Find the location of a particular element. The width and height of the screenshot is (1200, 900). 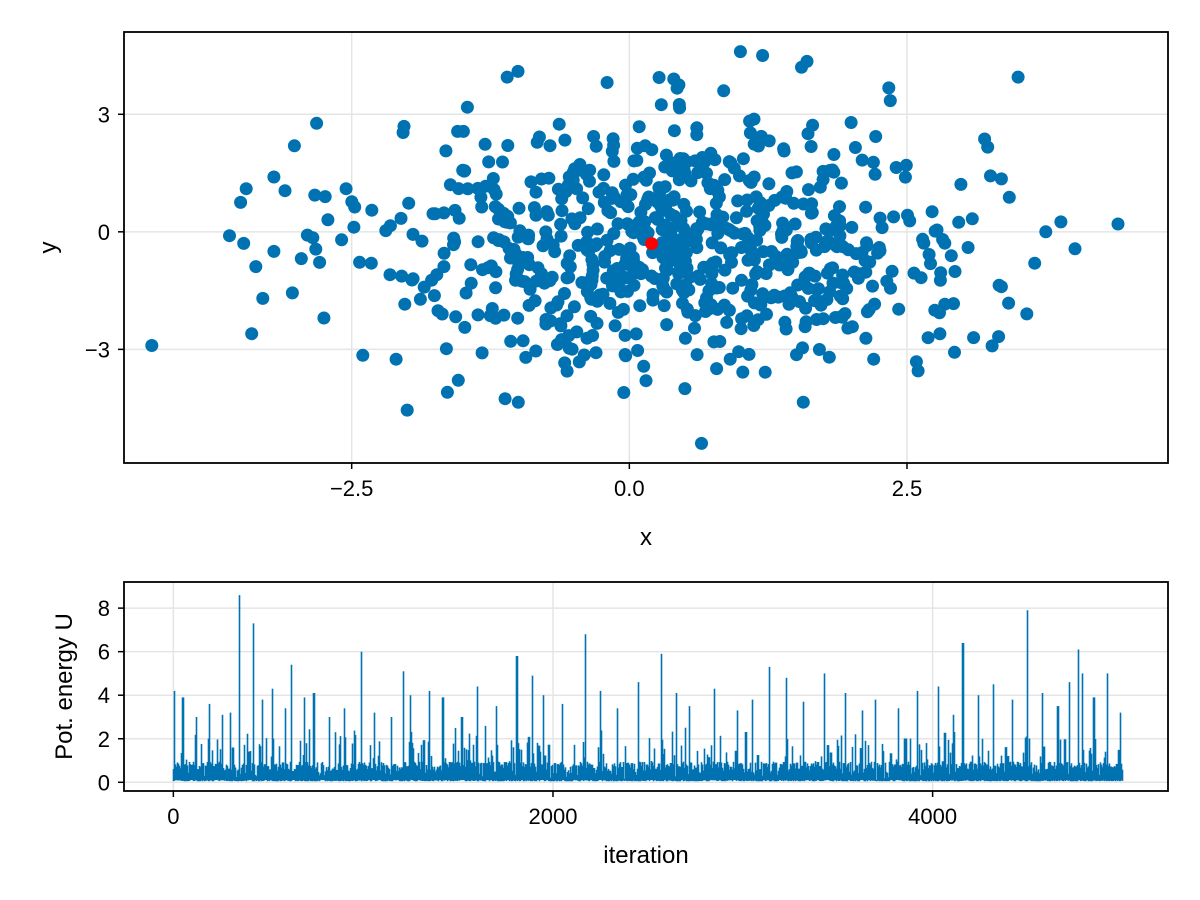

scatter-x-tick-label: 0.0 is located at coordinates (629, 488).